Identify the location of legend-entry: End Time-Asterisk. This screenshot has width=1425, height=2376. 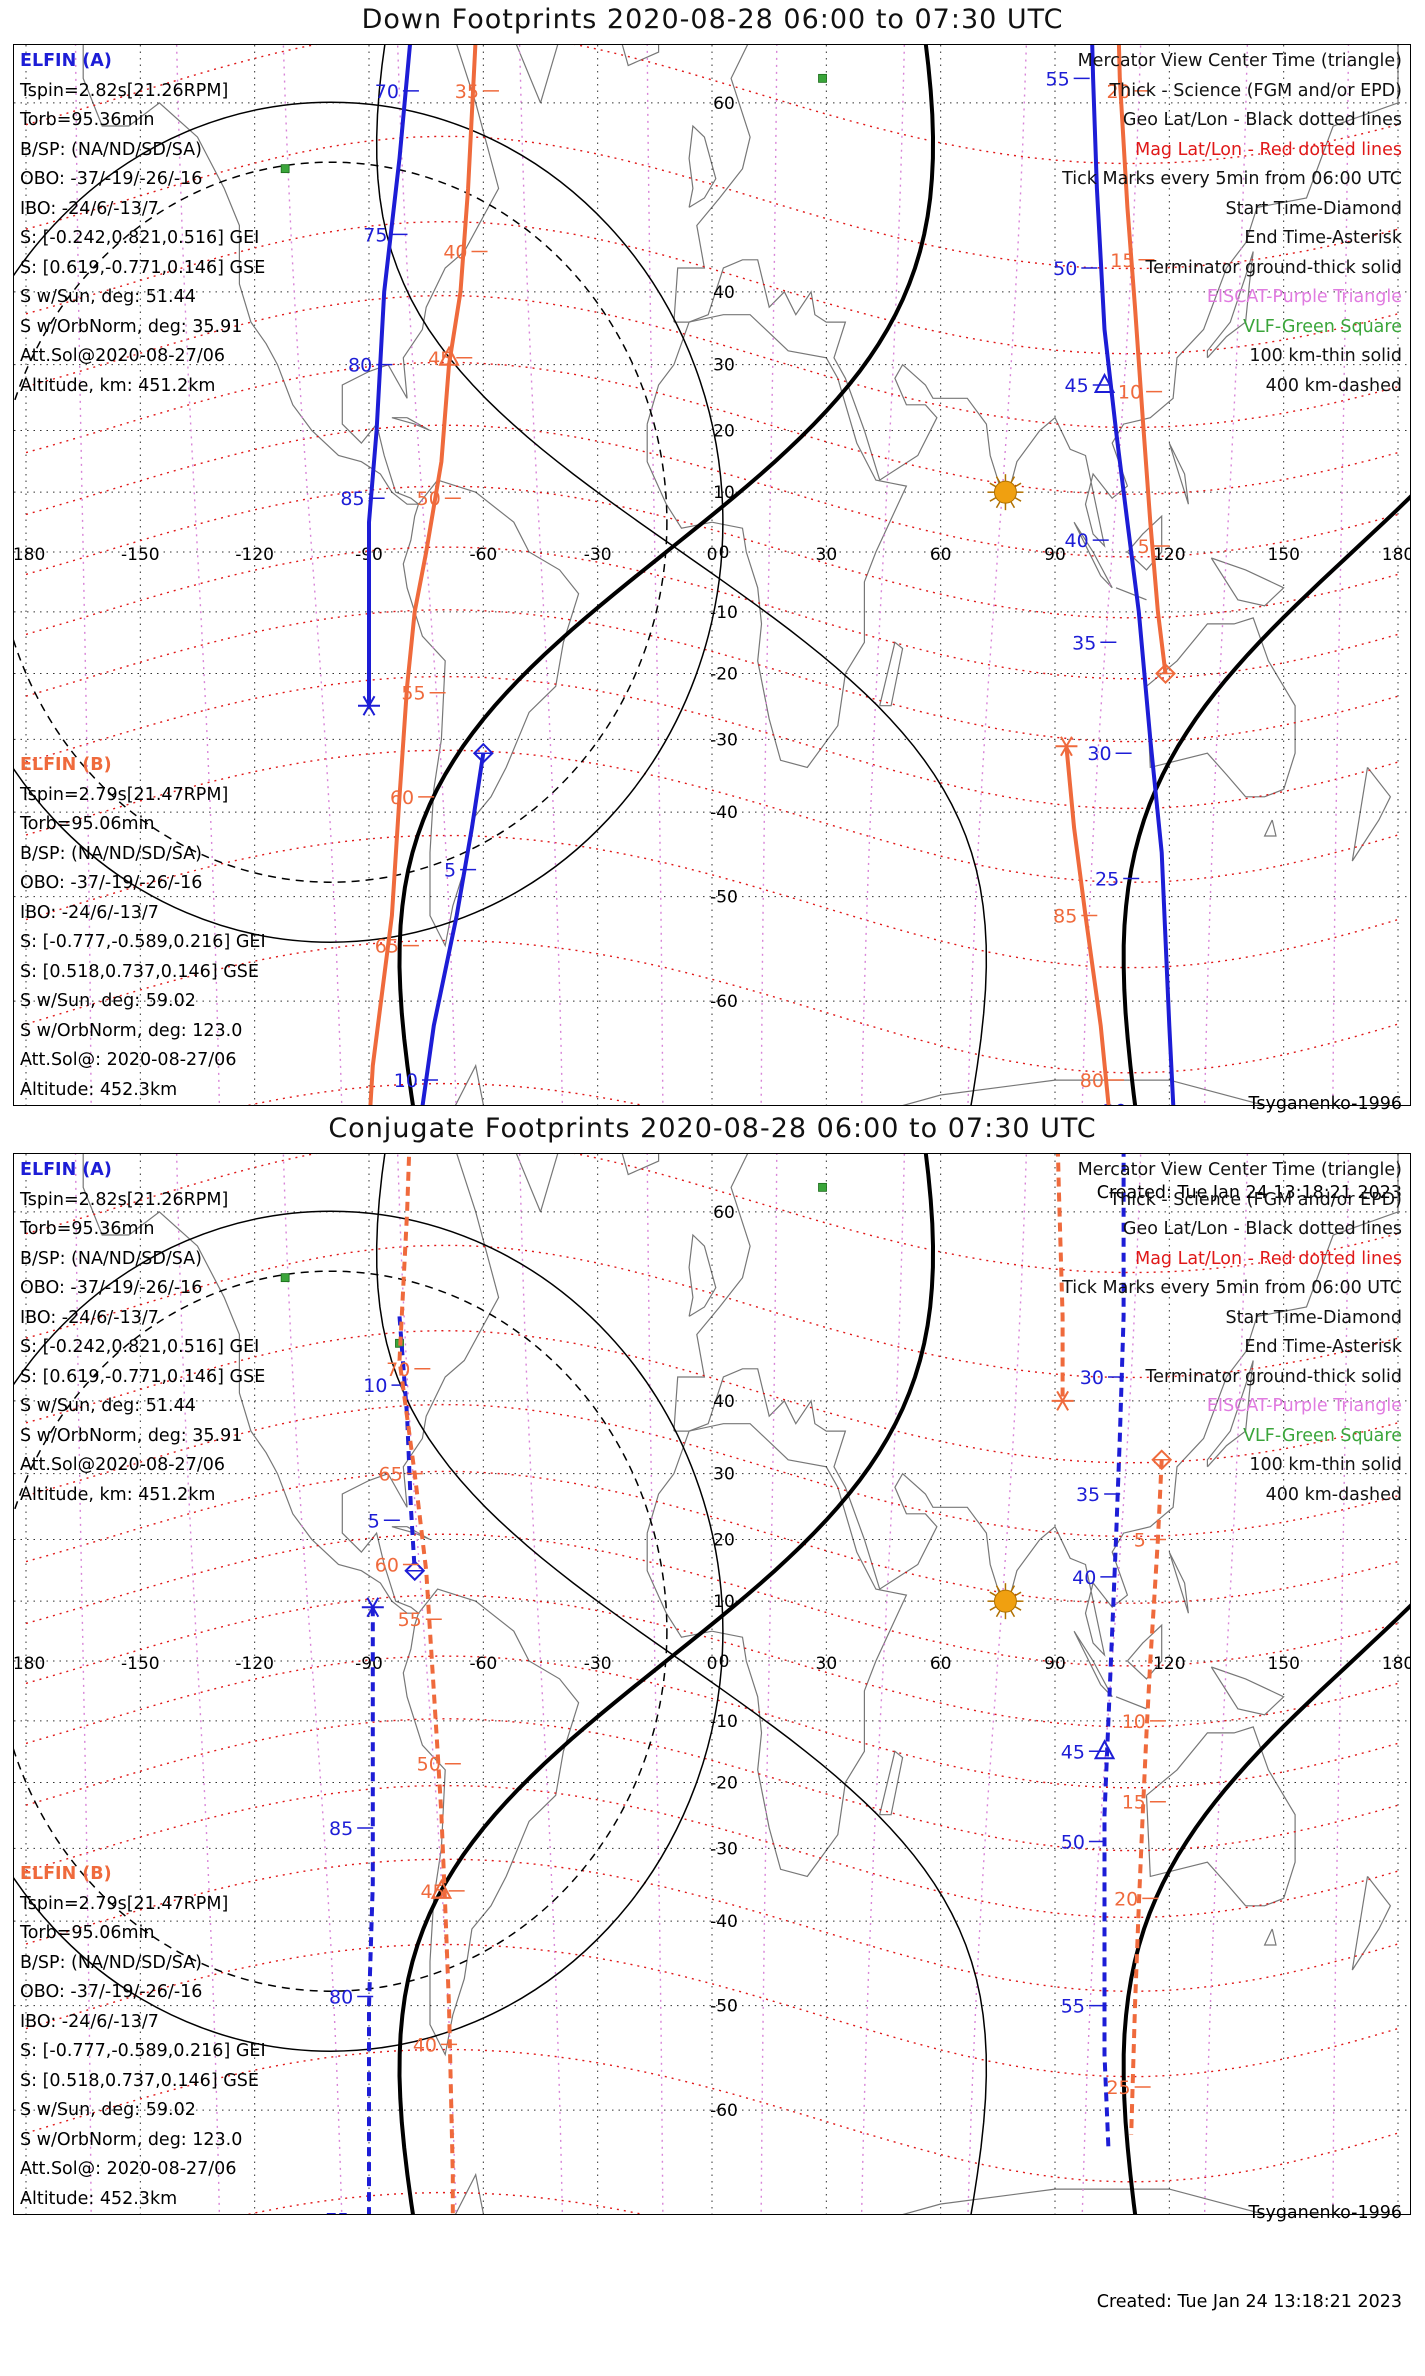
(1323, 238).